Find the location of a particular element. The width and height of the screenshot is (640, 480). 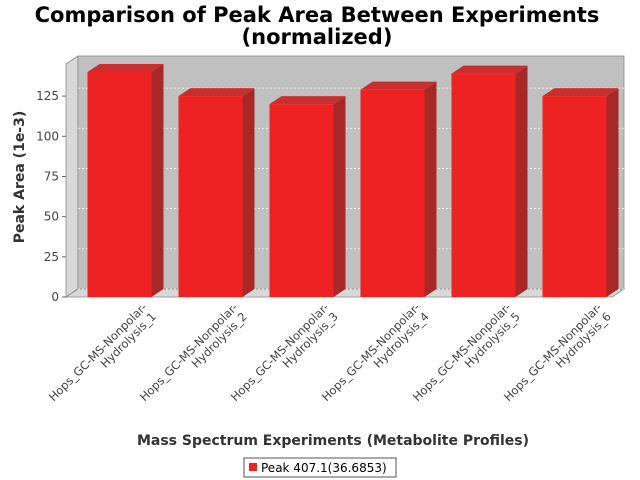

legend-box is located at coordinates (320, 467).